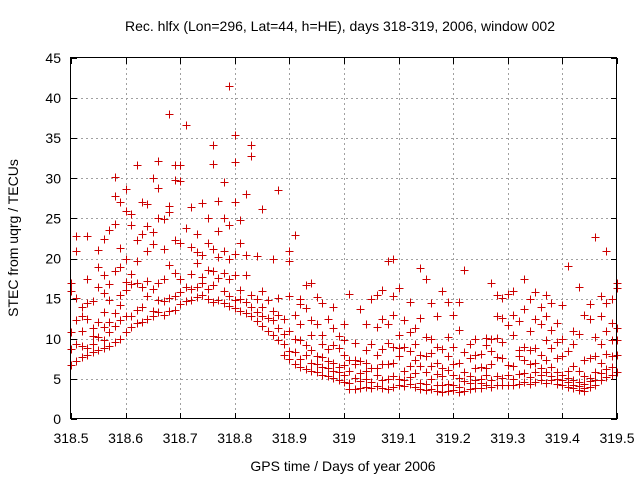 The image size is (640, 480). What do you see at coordinates (453, 438) in the screenshot?
I see `x-tick-label: 319.2` at bounding box center [453, 438].